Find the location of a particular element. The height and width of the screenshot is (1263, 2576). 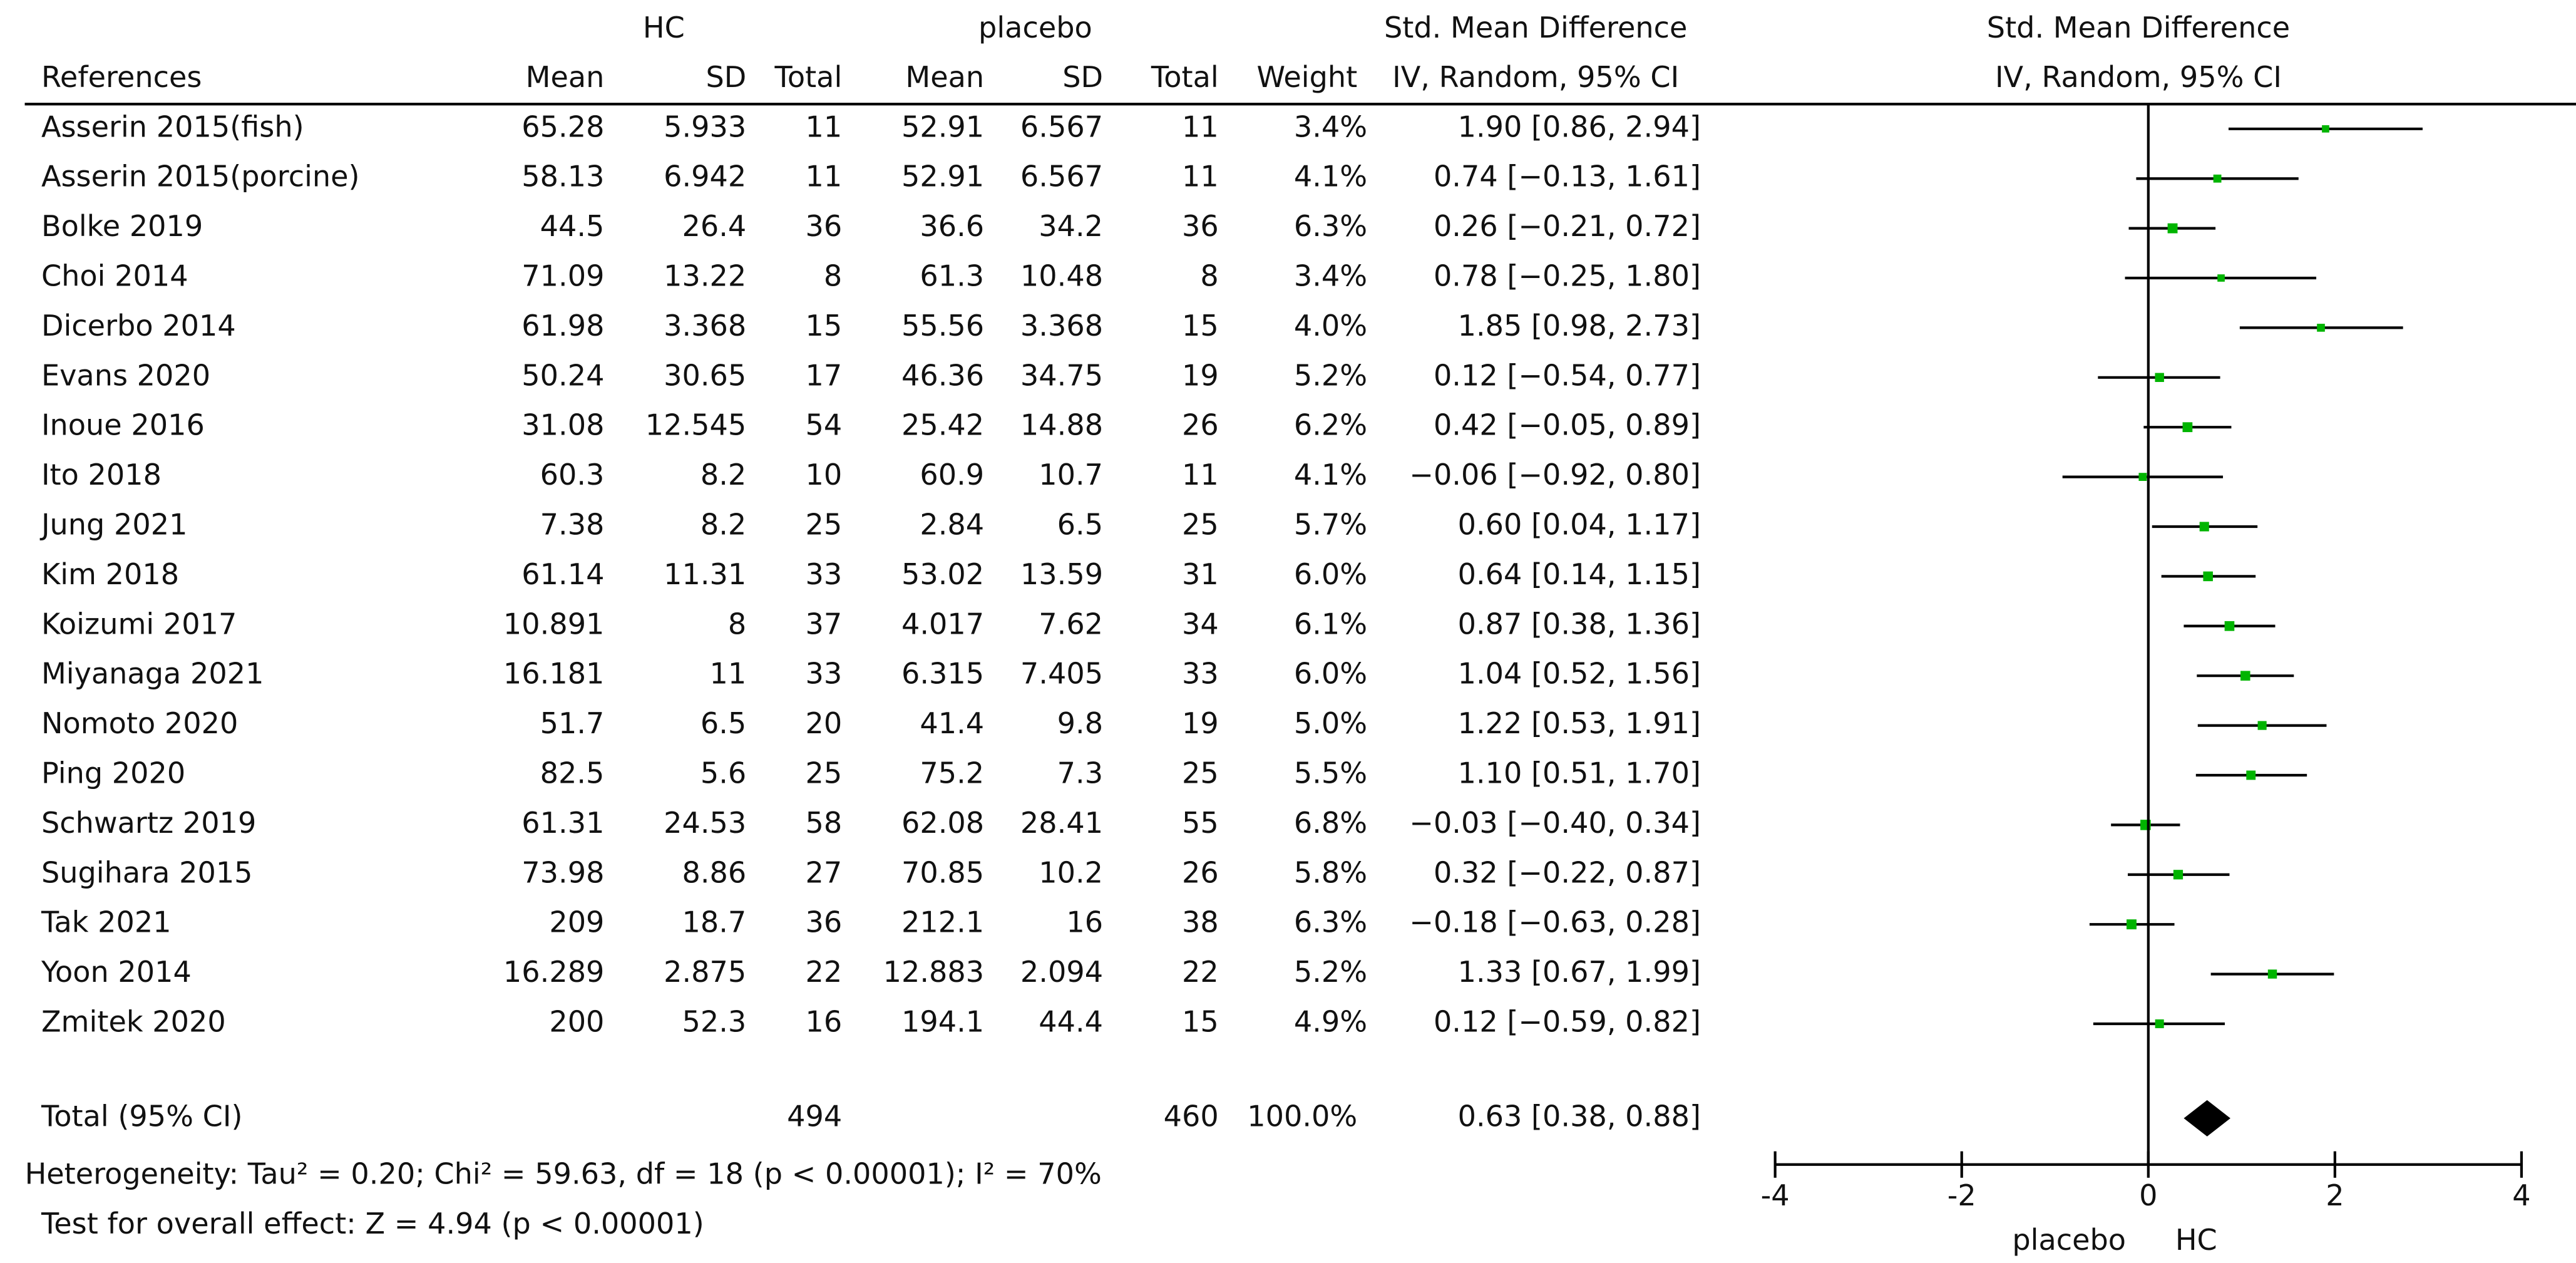

table-cell: 7.3 is located at coordinates (1080, 773).